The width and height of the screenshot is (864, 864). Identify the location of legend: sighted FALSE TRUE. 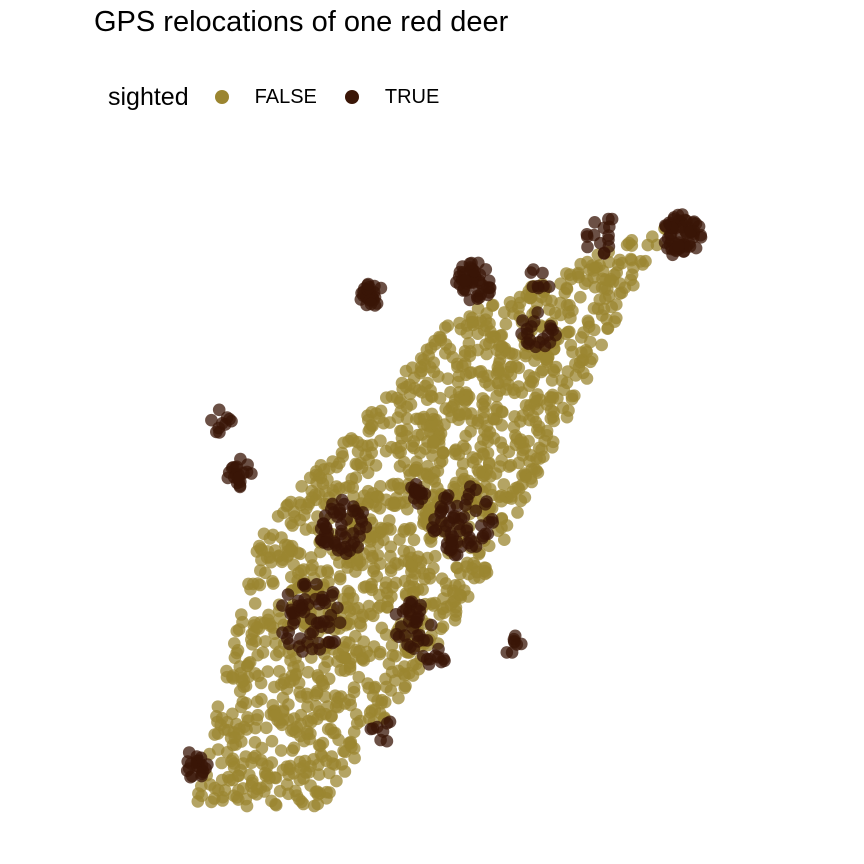
(287, 97).